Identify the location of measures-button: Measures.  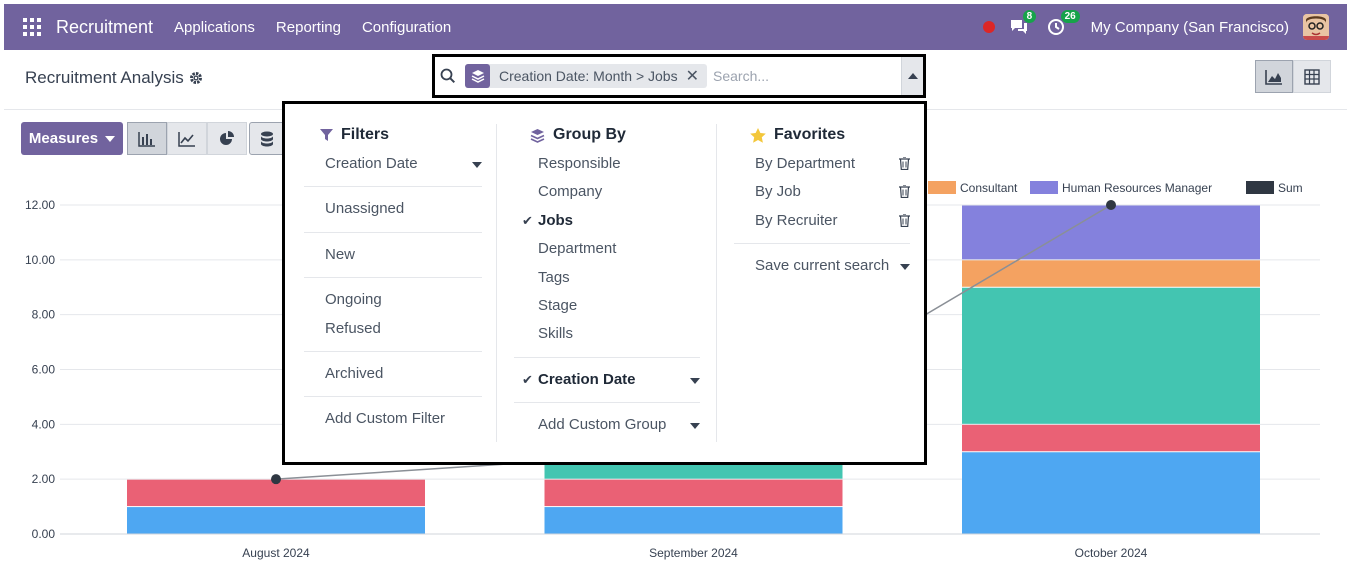
(72, 138).